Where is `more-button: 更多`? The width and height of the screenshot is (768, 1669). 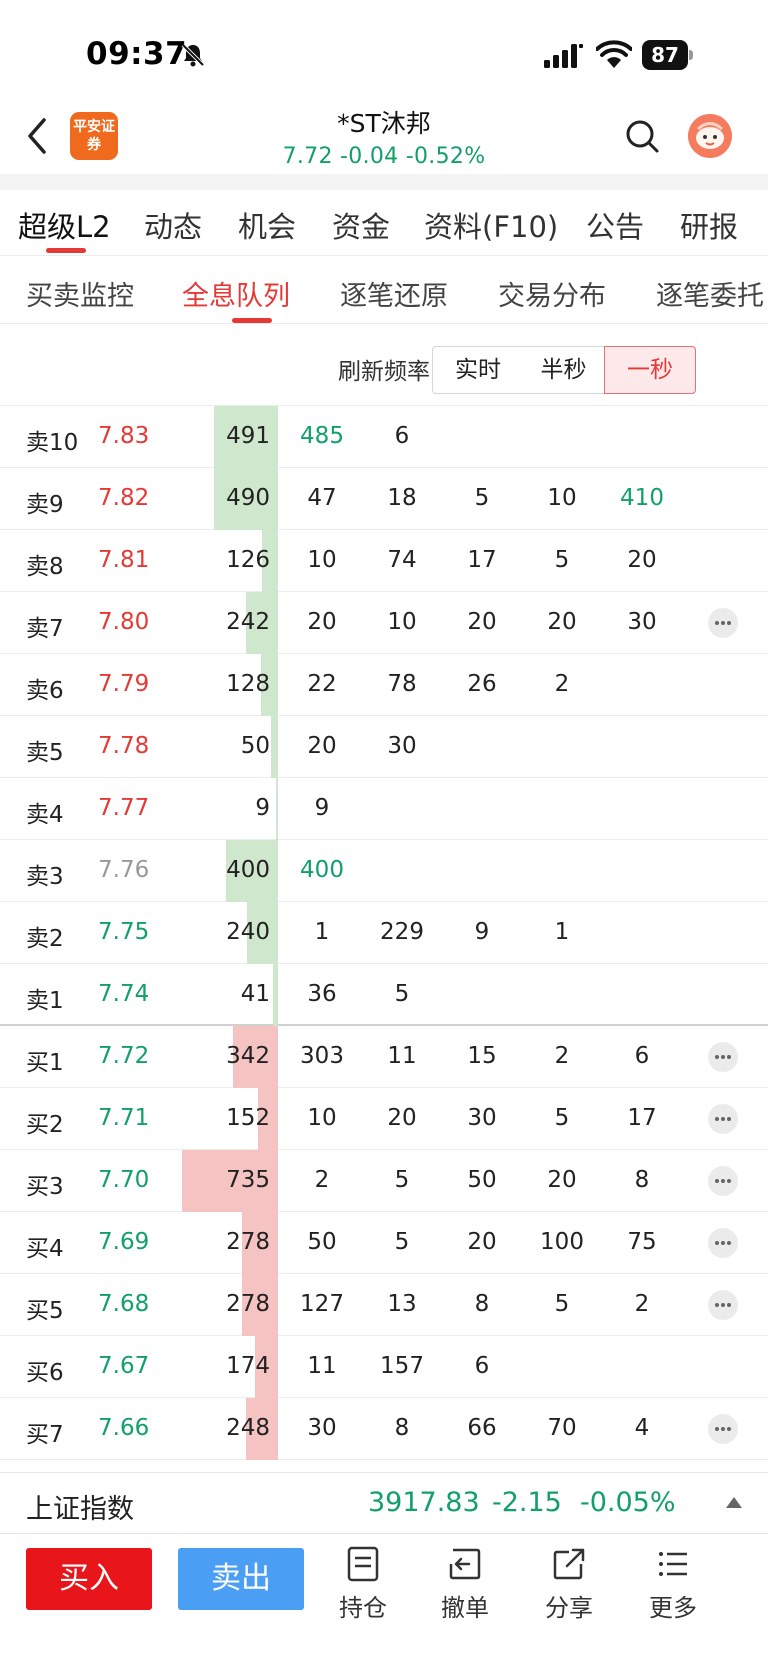 more-button: 更多 is located at coordinates (673, 1589).